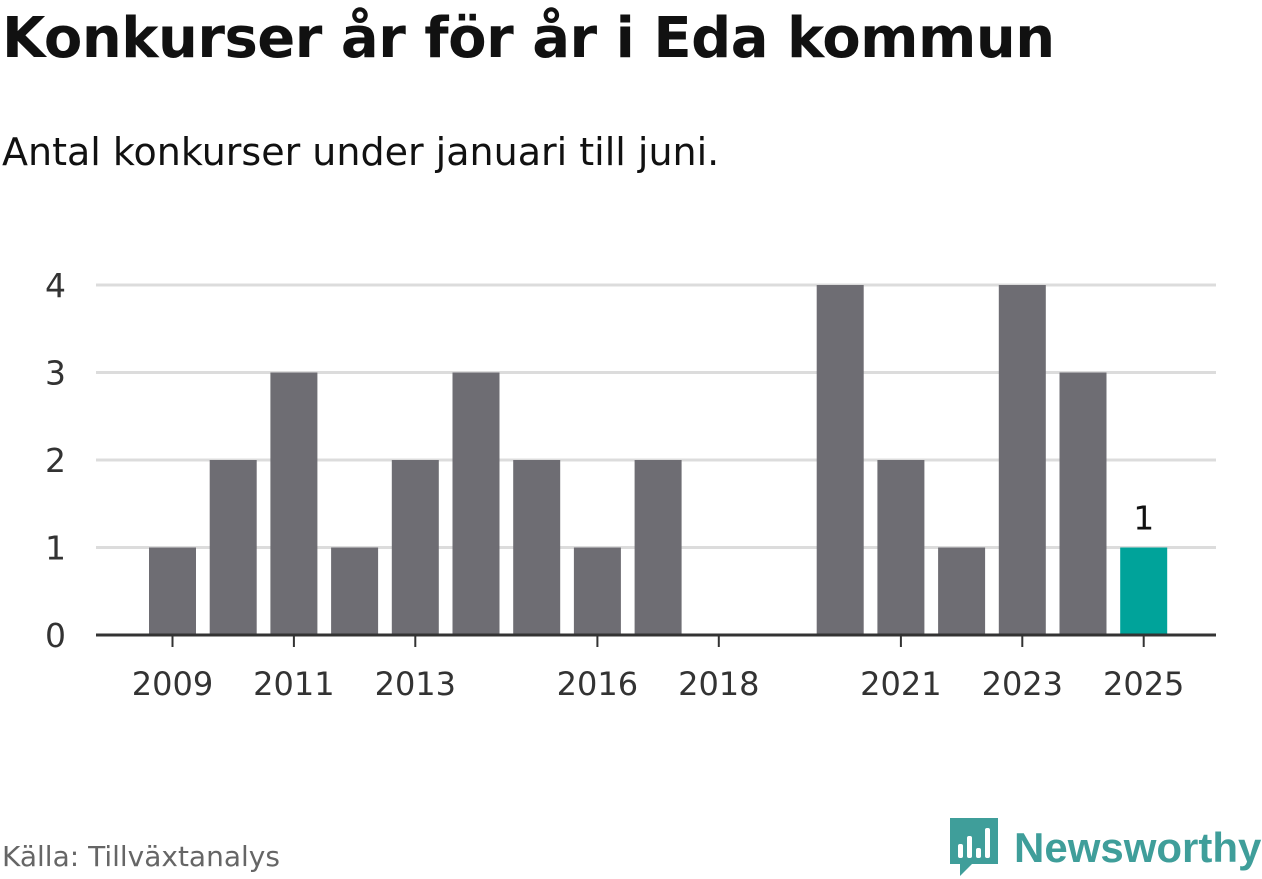 This screenshot has height=879, width=1262. What do you see at coordinates (658, 547) in the screenshot?
I see `bar-2017` at bounding box center [658, 547].